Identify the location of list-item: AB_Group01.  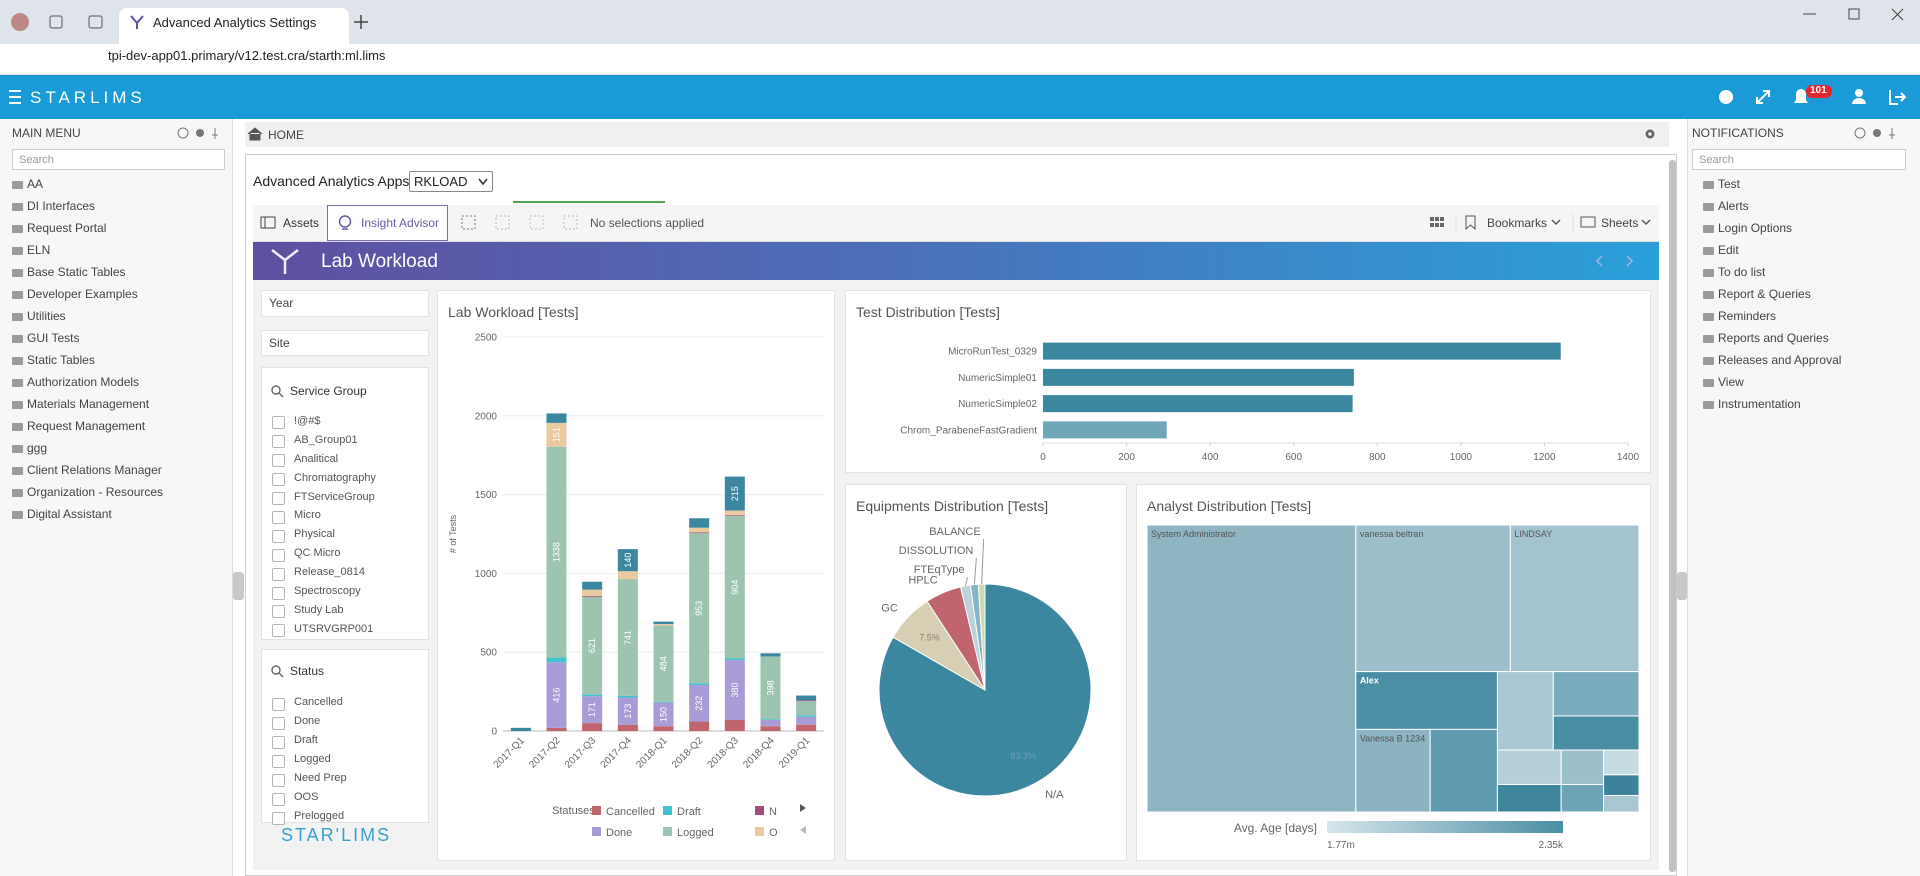
(345, 441).